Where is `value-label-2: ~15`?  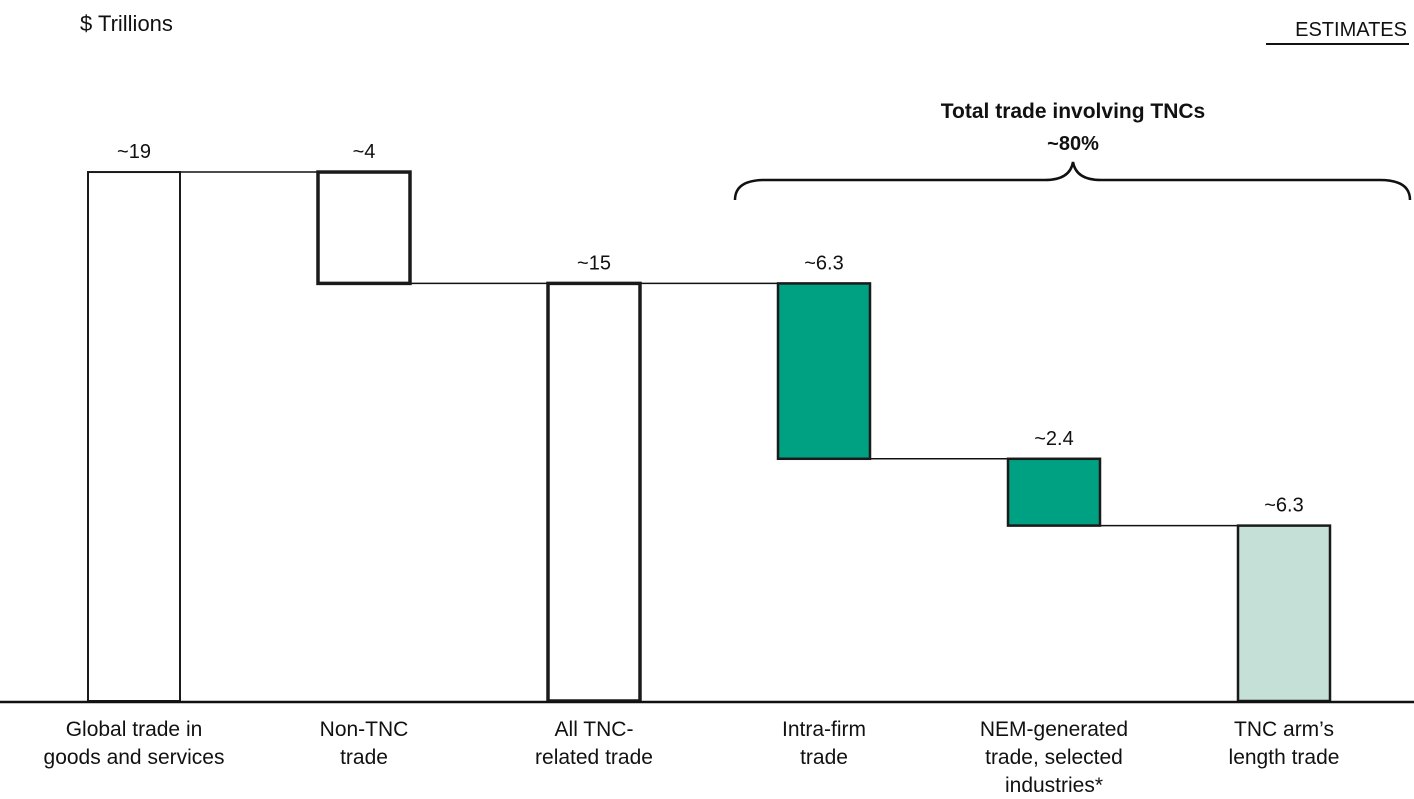
value-label-2: ~15 is located at coordinates (594, 263).